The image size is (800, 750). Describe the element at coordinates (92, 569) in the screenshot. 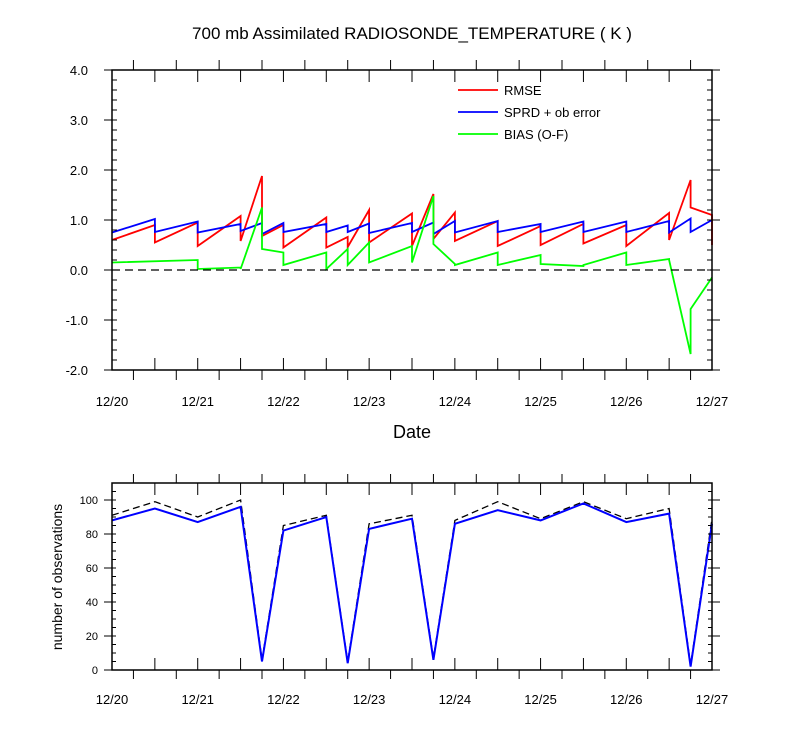

I see `y-tick-label: 60` at that location.